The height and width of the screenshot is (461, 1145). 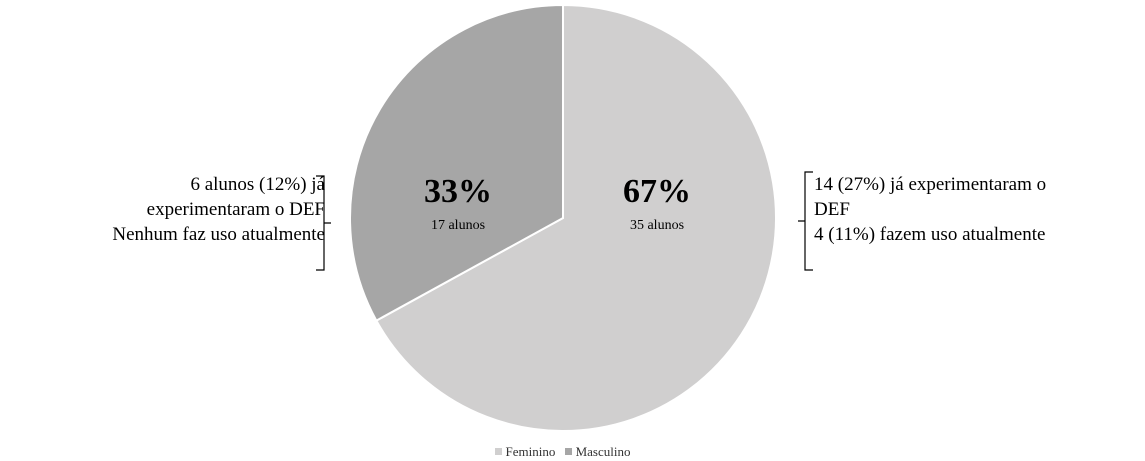 I want to click on legend-label-feminino: Feminino, so click(x=530, y=451).